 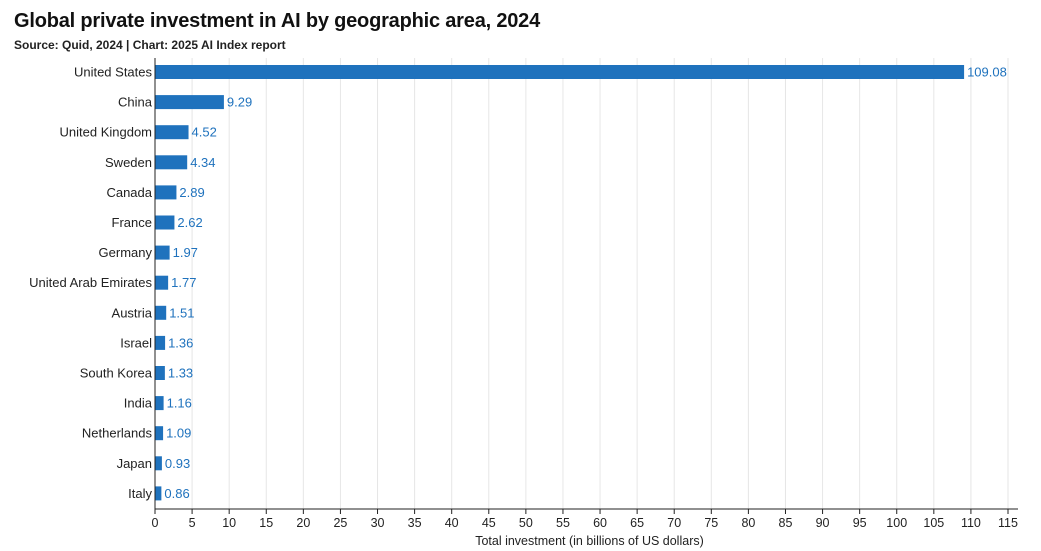 What do you see at coordinates (180, 373) in the screenshot?
I see `value-label: 1.33` at bounding box center [180, 373].